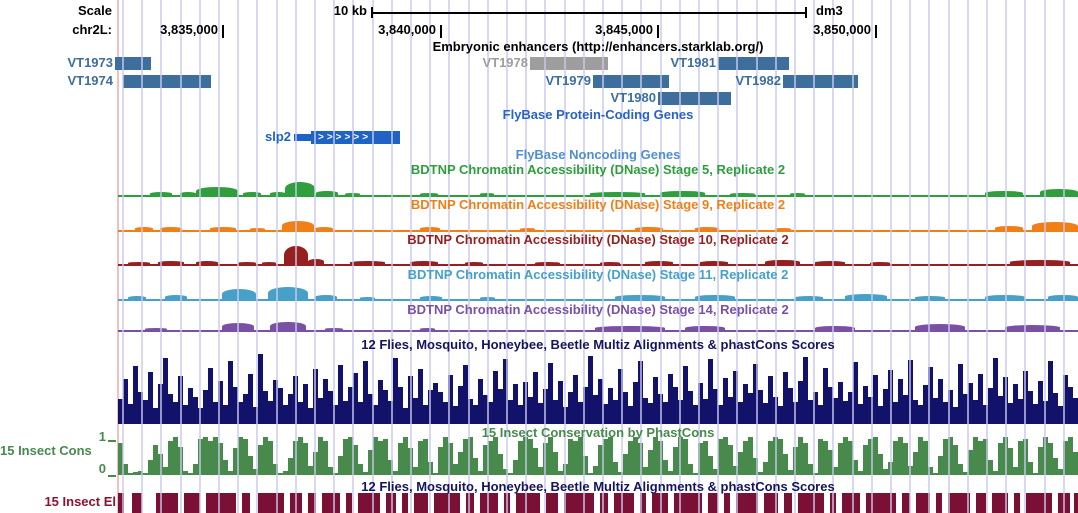 The width and height of the screenshot is (1078, 513). Describe the element at coordinates (753, 63) in the screenshot. I see `enhancer-block-VT1981` at that location.